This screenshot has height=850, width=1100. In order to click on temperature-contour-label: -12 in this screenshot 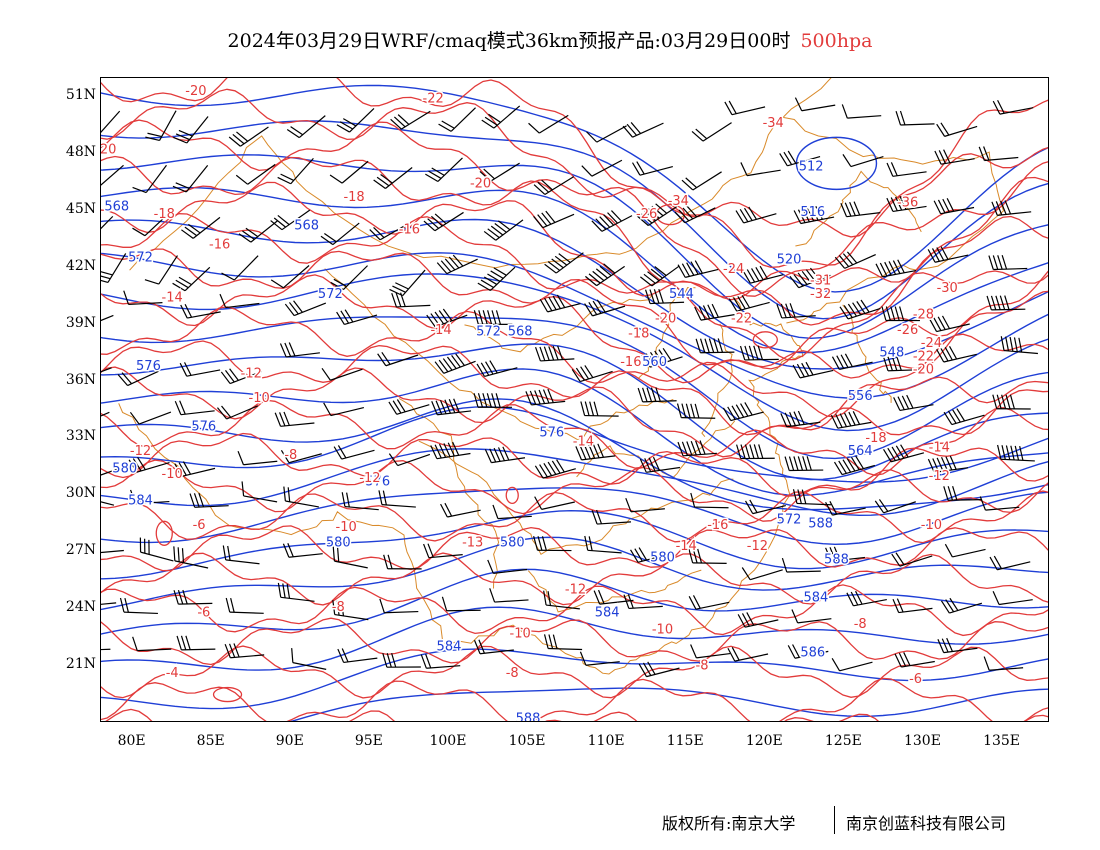, I will do `click(939, 476)`.